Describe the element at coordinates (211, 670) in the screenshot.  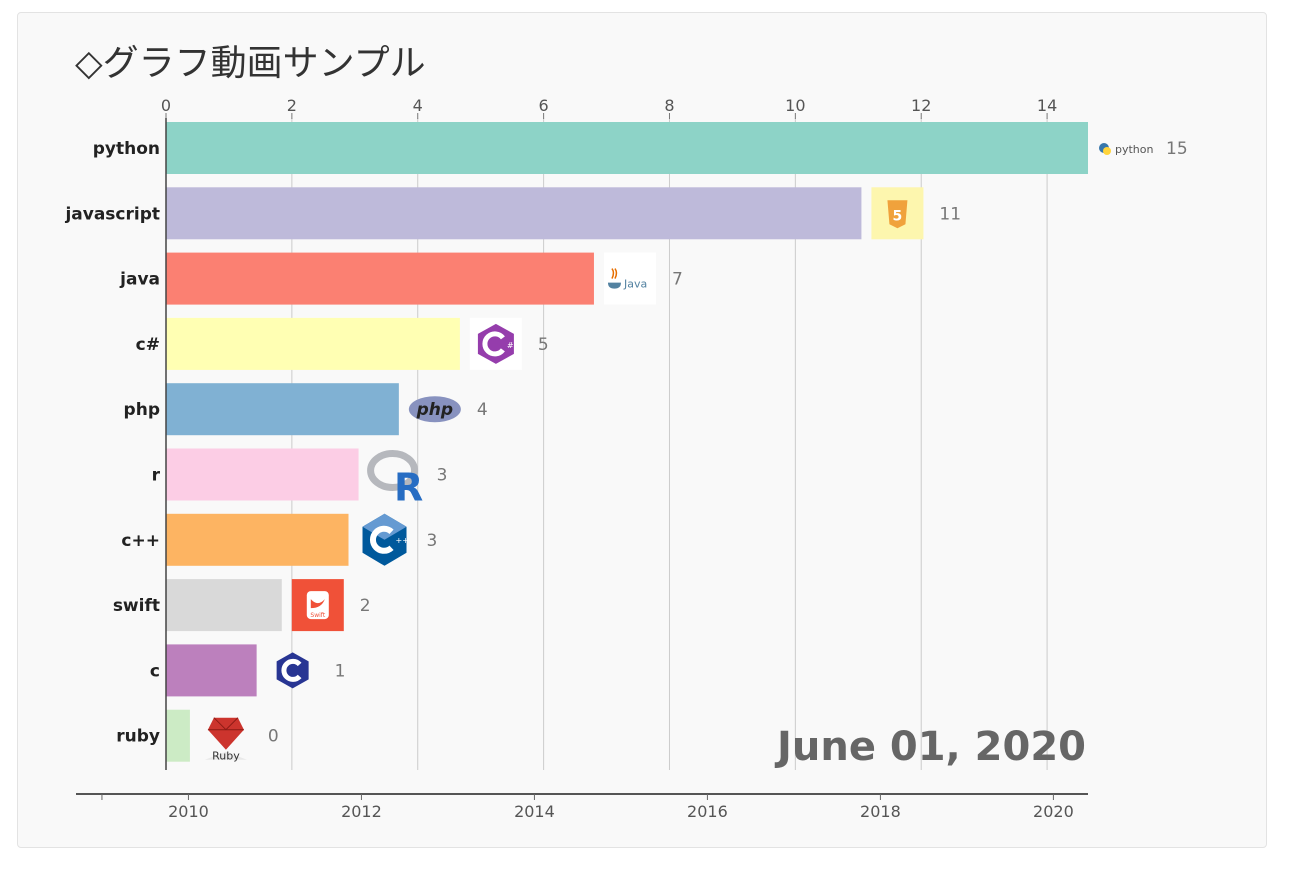
I see `bar-c` at that location.